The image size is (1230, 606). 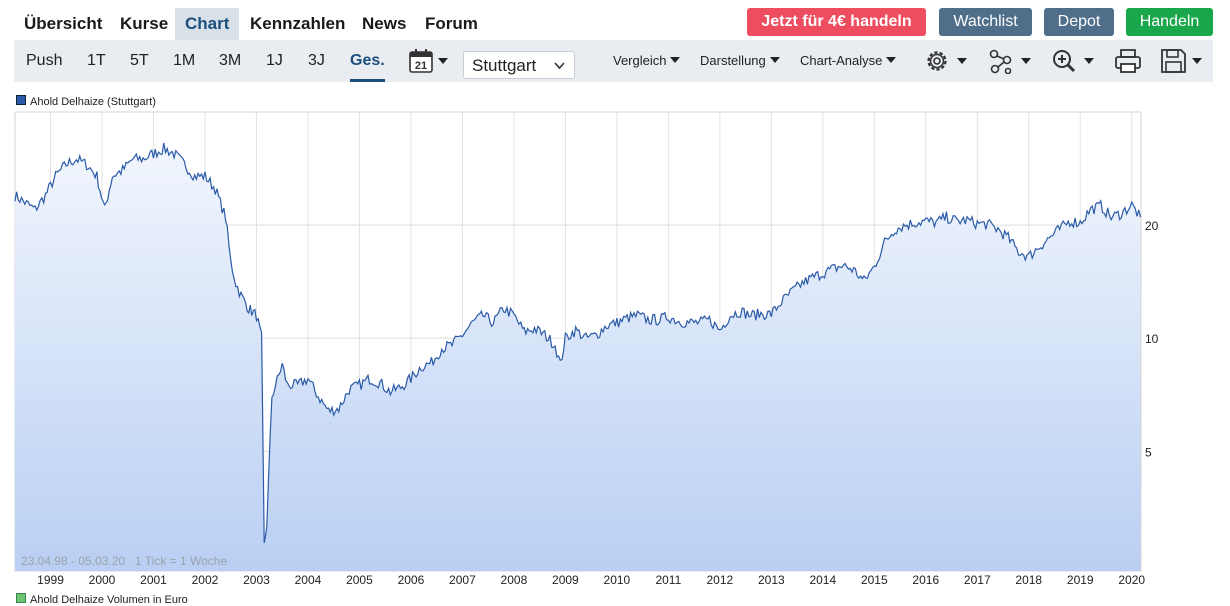 What do you see at coordinates (1184, 61) in the screenshot?
I see `save-icon` at bounding box center [1184, 61].